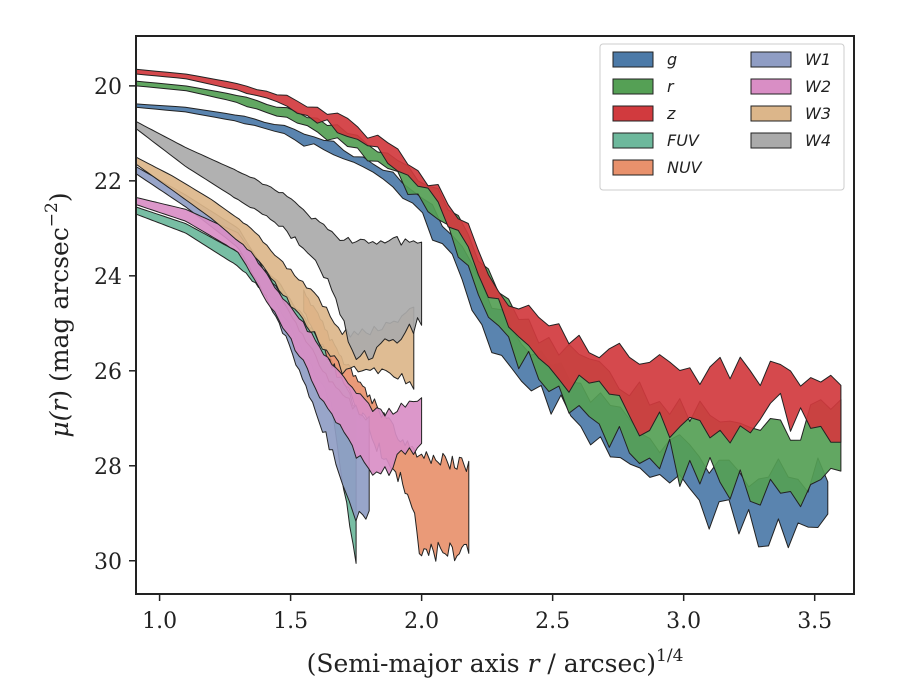  Describe the element at coordinates (58, 314) in the screenshot. I see `y-axis-label: μ(r) (mag arcsec−2)` at that location.